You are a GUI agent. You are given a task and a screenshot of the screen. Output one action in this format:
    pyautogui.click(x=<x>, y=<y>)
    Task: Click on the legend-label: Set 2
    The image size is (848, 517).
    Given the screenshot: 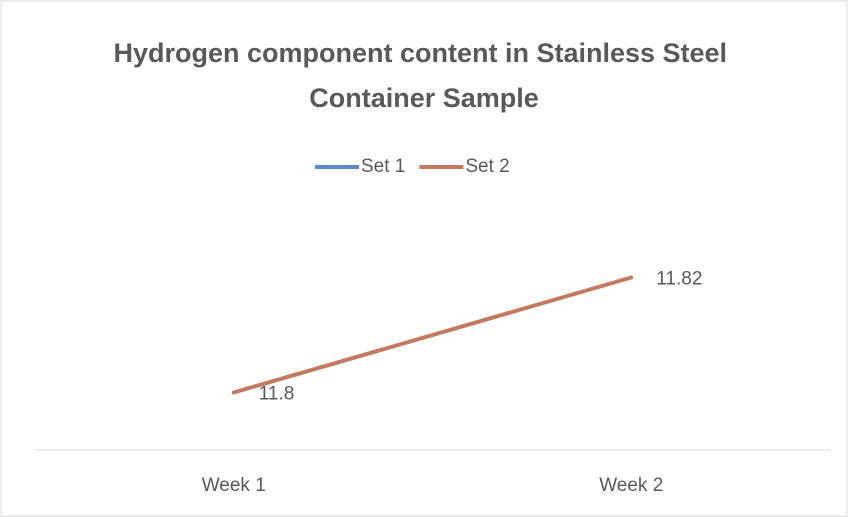 What is the action you would take?
    pyautogui.click(x=487, y=166)
    